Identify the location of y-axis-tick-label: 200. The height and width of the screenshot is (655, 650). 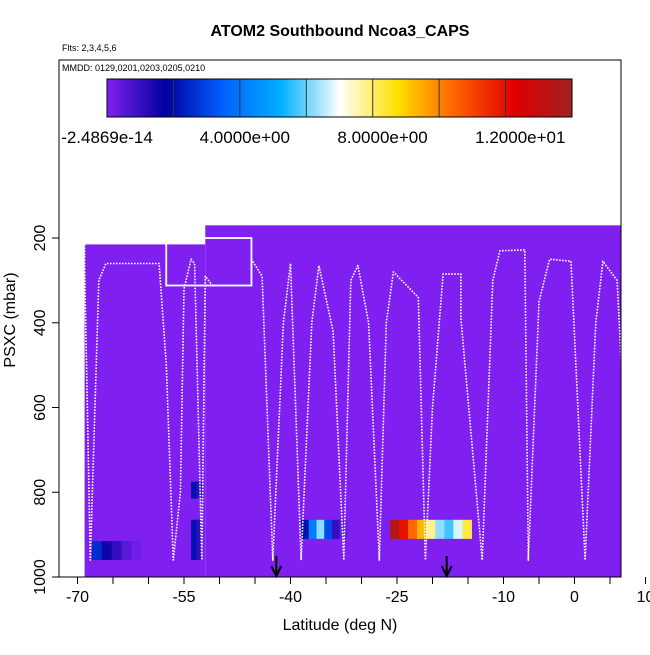
(40, 238).